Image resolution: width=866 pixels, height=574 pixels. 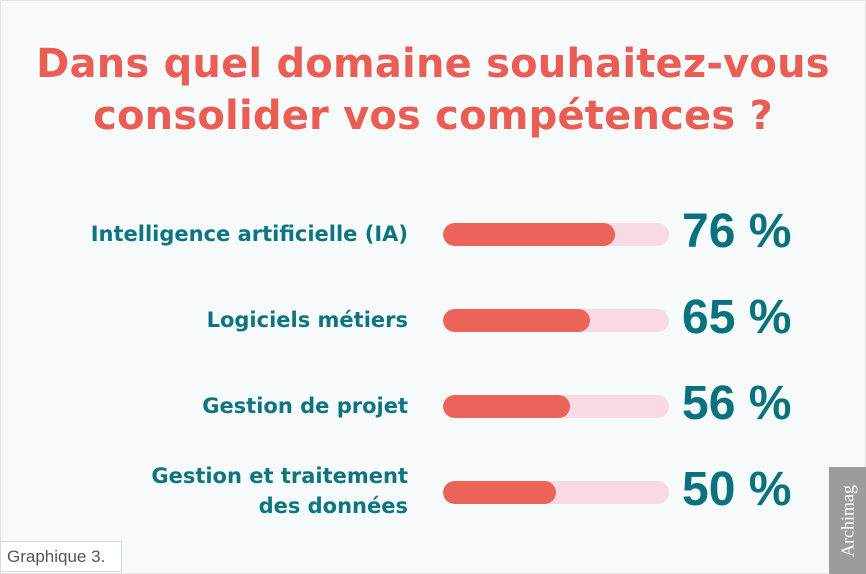 What do you see at coordinates (333, 506) in the screenshot?
I see `bar-label-line-2: des données` at bounding box center [333, 506].